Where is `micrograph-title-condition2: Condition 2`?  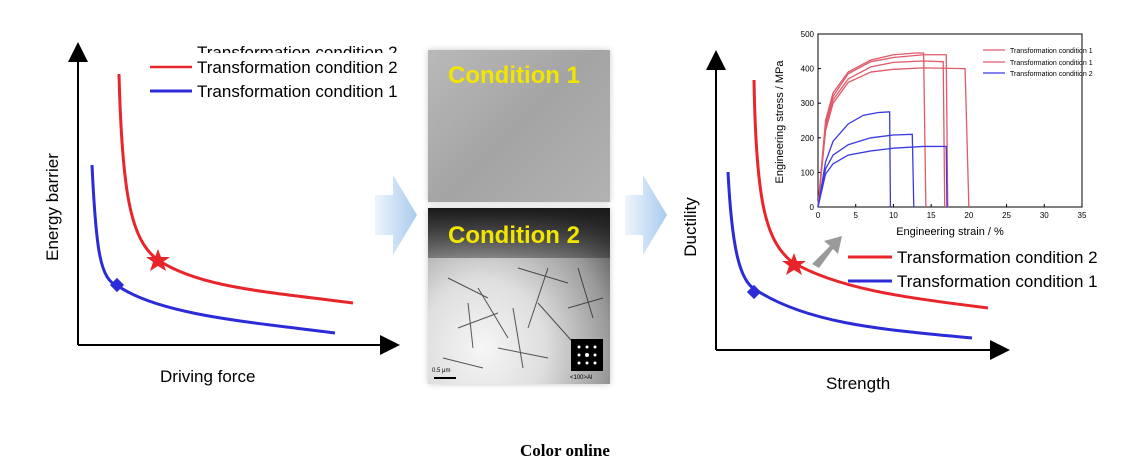
micrograph-title-condition2: Condition 2 is located at coordinates (514, 235).